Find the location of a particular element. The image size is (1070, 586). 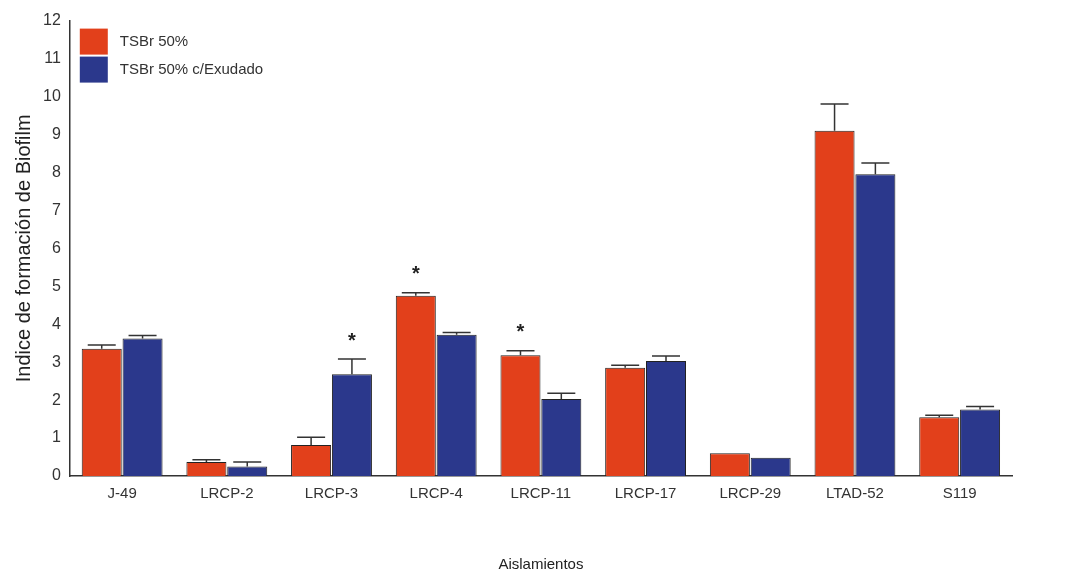

y-tick-label: 8 is located at coordinates (56, 171).